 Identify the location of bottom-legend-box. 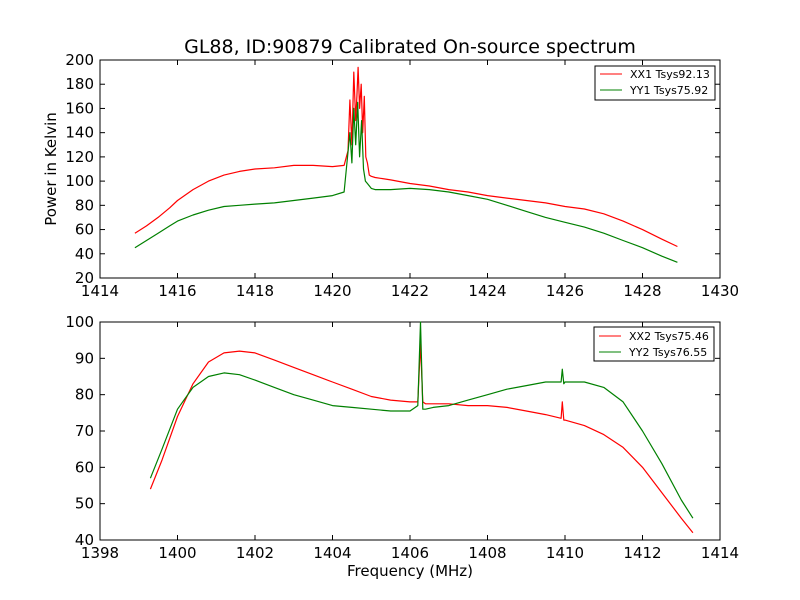
(654, 344).